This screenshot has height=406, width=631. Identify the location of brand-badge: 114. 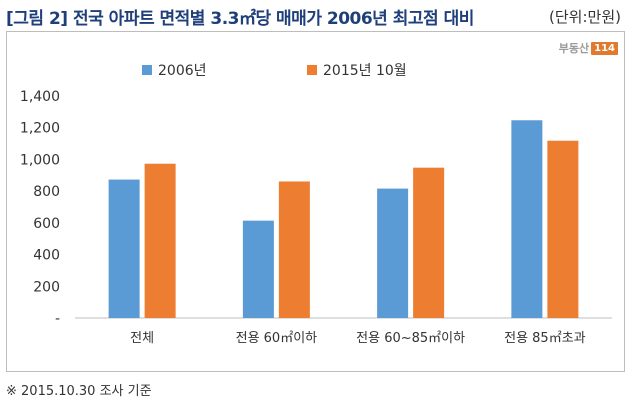
(604, 48).